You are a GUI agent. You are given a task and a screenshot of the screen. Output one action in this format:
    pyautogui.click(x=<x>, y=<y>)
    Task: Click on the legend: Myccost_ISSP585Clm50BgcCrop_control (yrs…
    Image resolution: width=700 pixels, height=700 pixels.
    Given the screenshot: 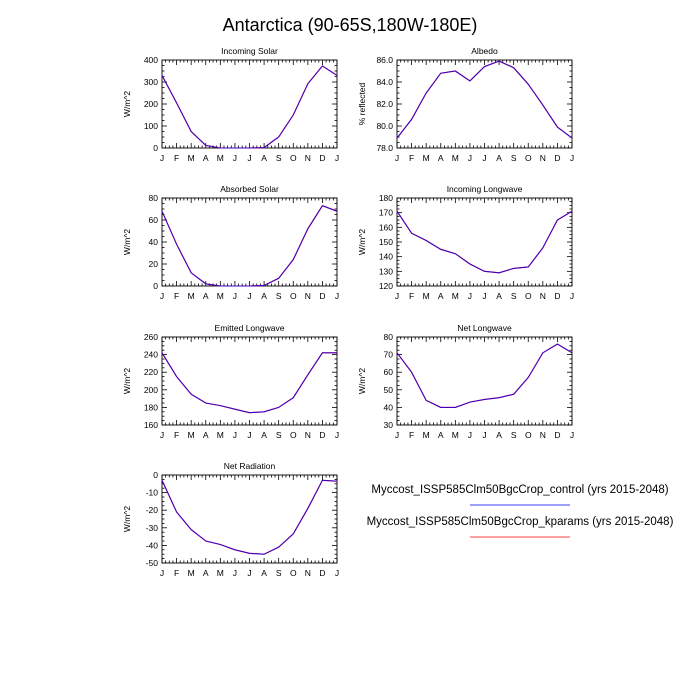 What is the action you would take?
    pyautogui.click(x=520, y=511)
    